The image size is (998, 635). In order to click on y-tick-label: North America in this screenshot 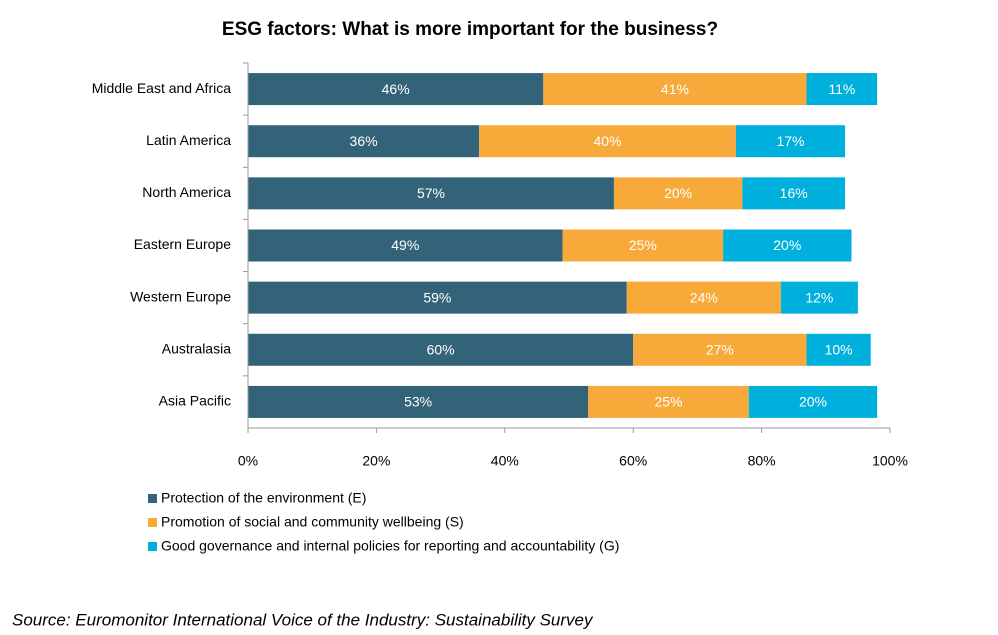, I will do `click(186, 192)`.